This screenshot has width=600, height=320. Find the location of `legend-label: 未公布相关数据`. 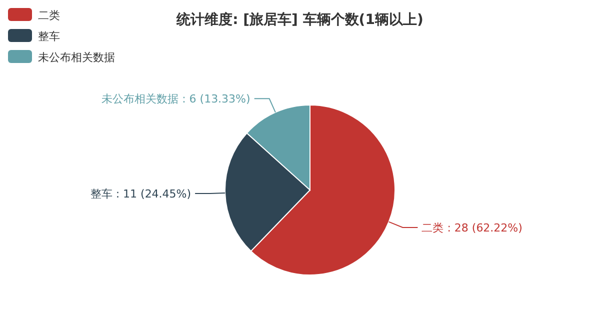

legend-label: 未公布相关数据 is located at coordinates (76, 57).